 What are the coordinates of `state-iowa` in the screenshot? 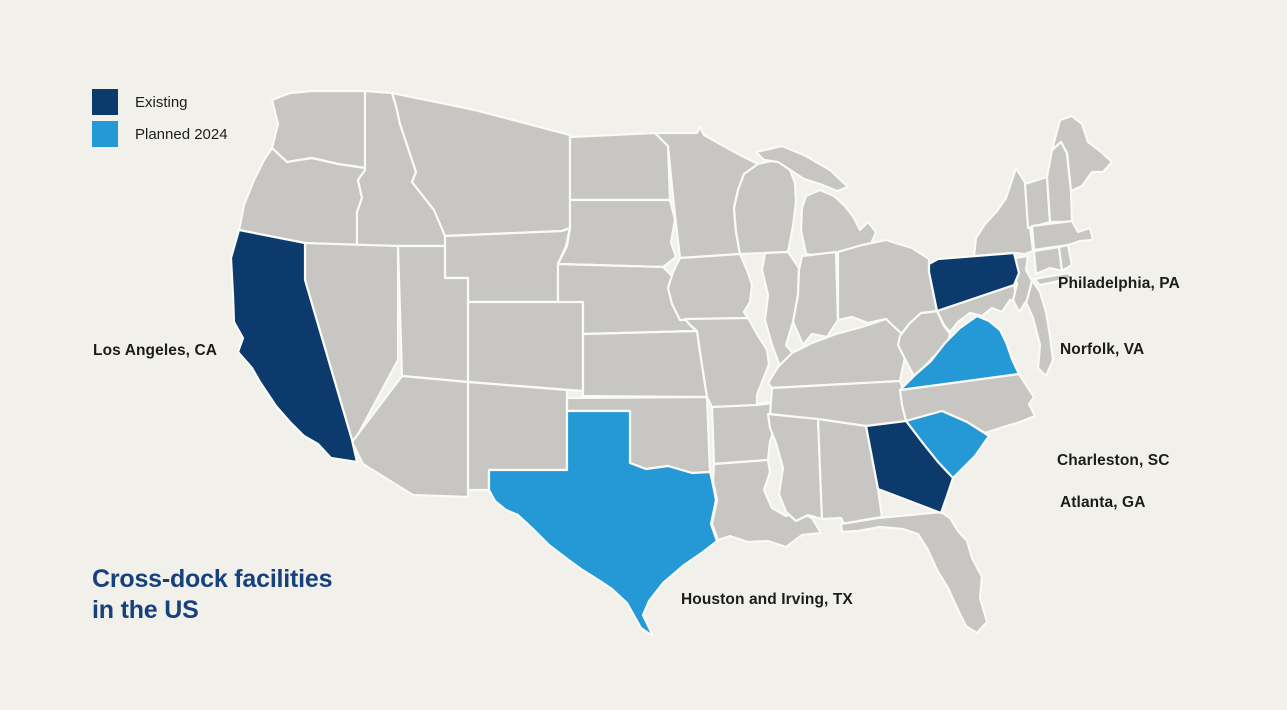 It's located at (710, 287).